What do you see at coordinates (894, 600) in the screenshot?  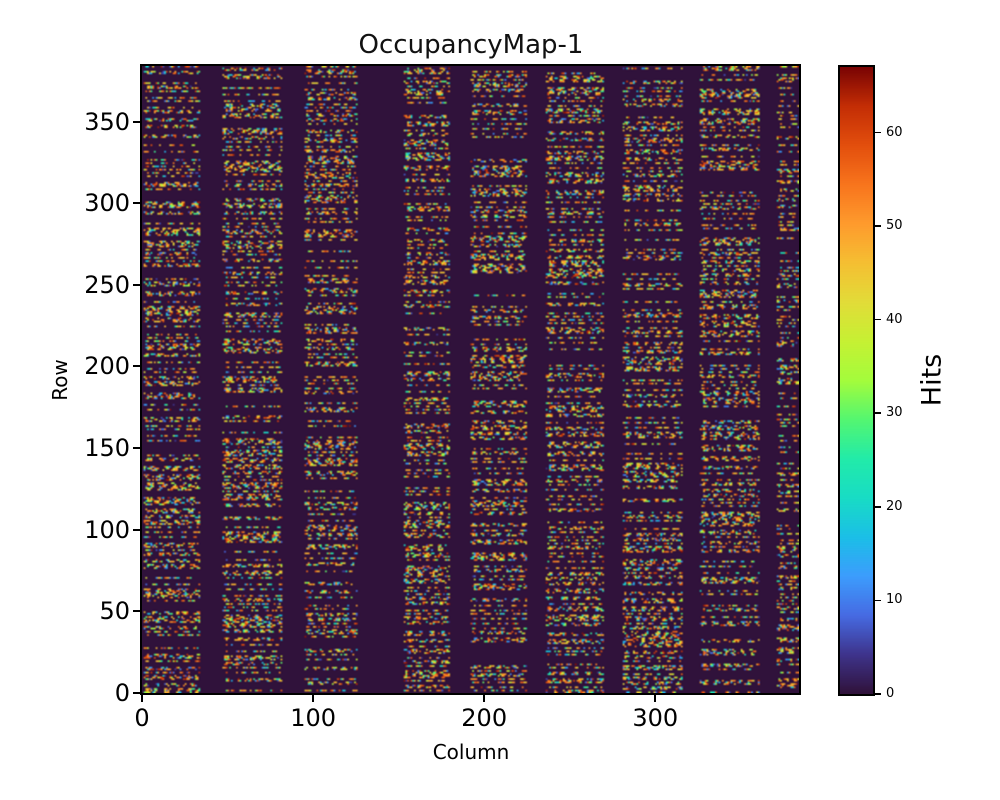 I see `colorbar-tick-label: 10` at bounding box center [894, 600].